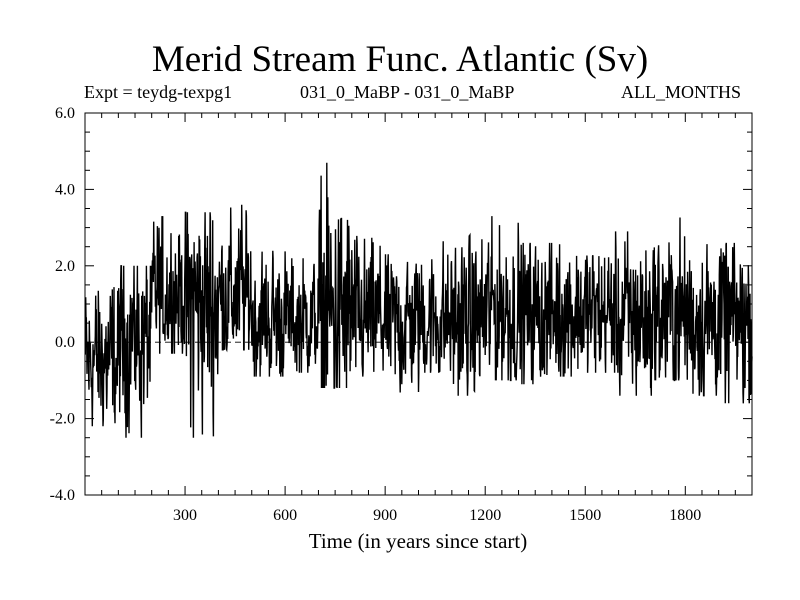 This screenshot has width=800, height=600. Describe the element at coordinates (400, 59) in the screenshot. I see `chart-title: Merid Stream Func. Atlantic (Sv)` at that location.